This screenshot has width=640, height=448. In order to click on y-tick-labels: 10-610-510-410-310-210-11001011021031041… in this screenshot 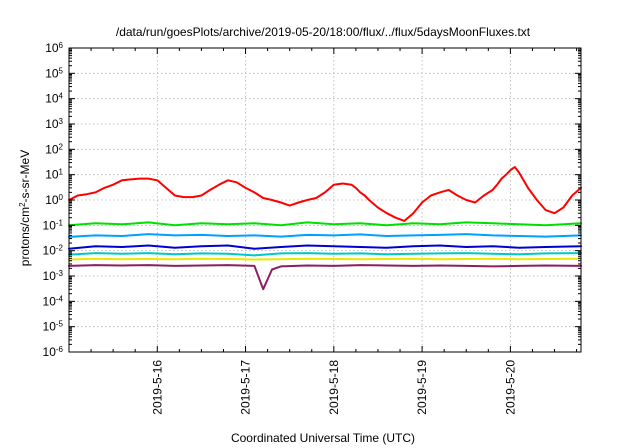, I will do `click(53, 200)`.